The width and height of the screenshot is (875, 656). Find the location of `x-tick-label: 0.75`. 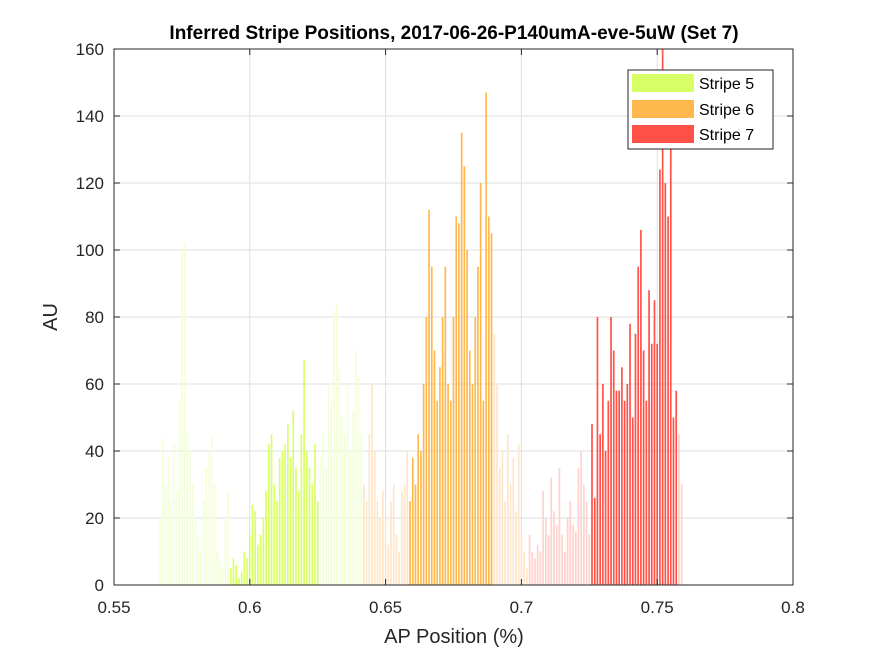

x-tick-label: 0.75 is located at coordinates (657, 607).